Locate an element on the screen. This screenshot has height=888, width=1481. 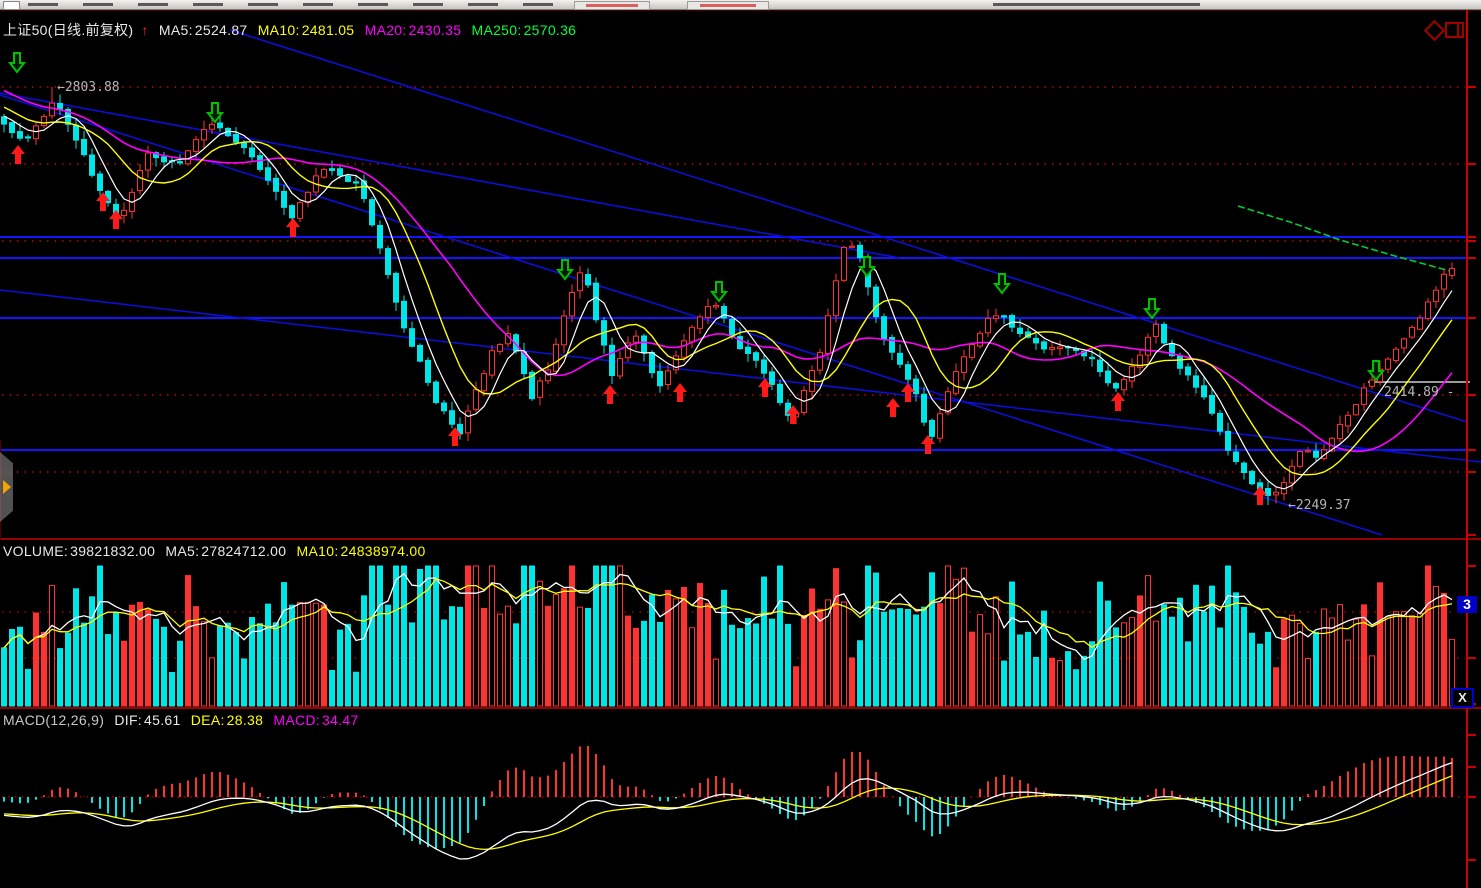
dea-label: DEA: is located at coordinates (207, 720).